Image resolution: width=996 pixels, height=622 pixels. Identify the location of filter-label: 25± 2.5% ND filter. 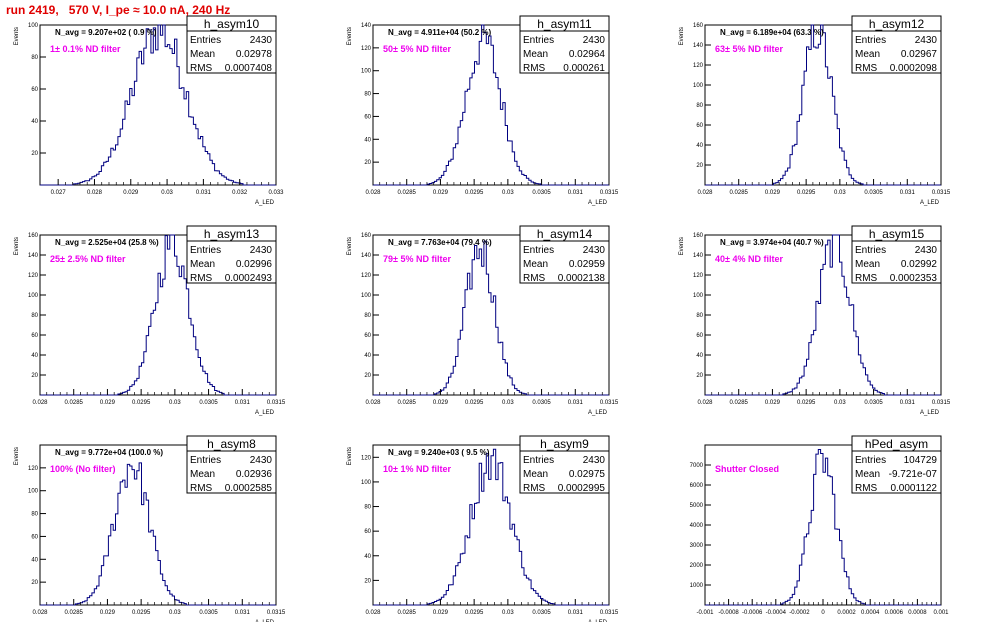
(88, 259).